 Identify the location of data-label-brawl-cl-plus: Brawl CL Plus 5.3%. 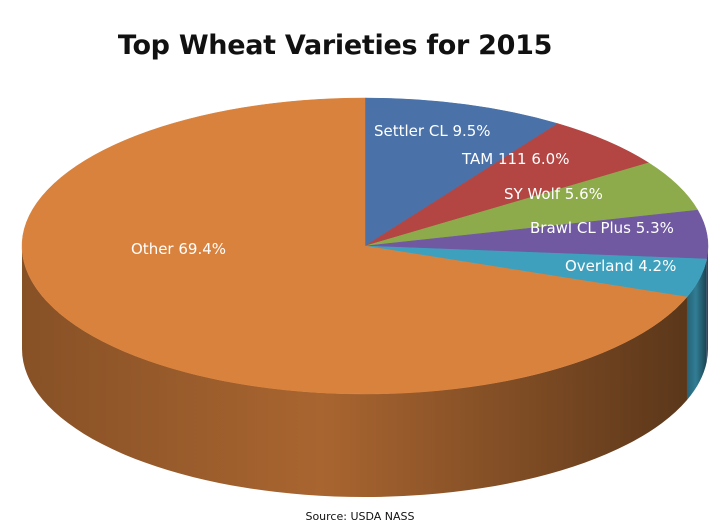
(602, 228).